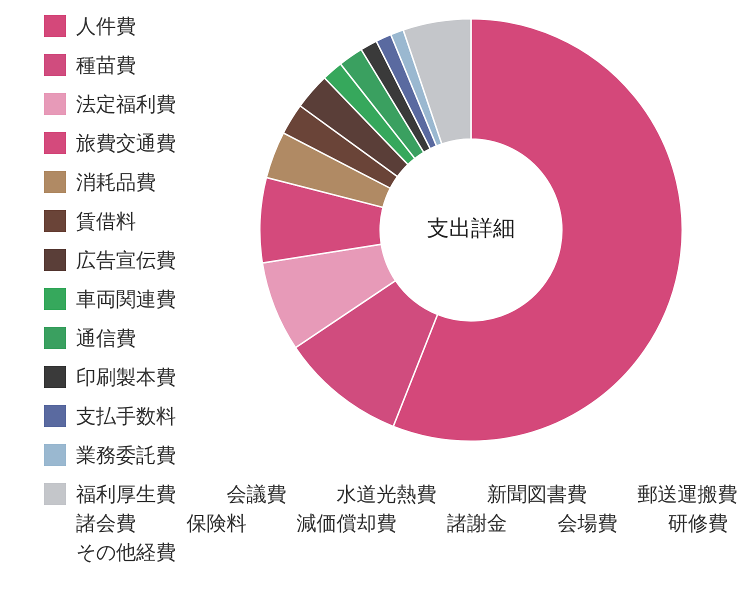 The height and width of the screenshot is (592, 750). Describe the element at coordinates (126, 104) in the screenshot. I see `legend-label: 法定福利費` at that location.